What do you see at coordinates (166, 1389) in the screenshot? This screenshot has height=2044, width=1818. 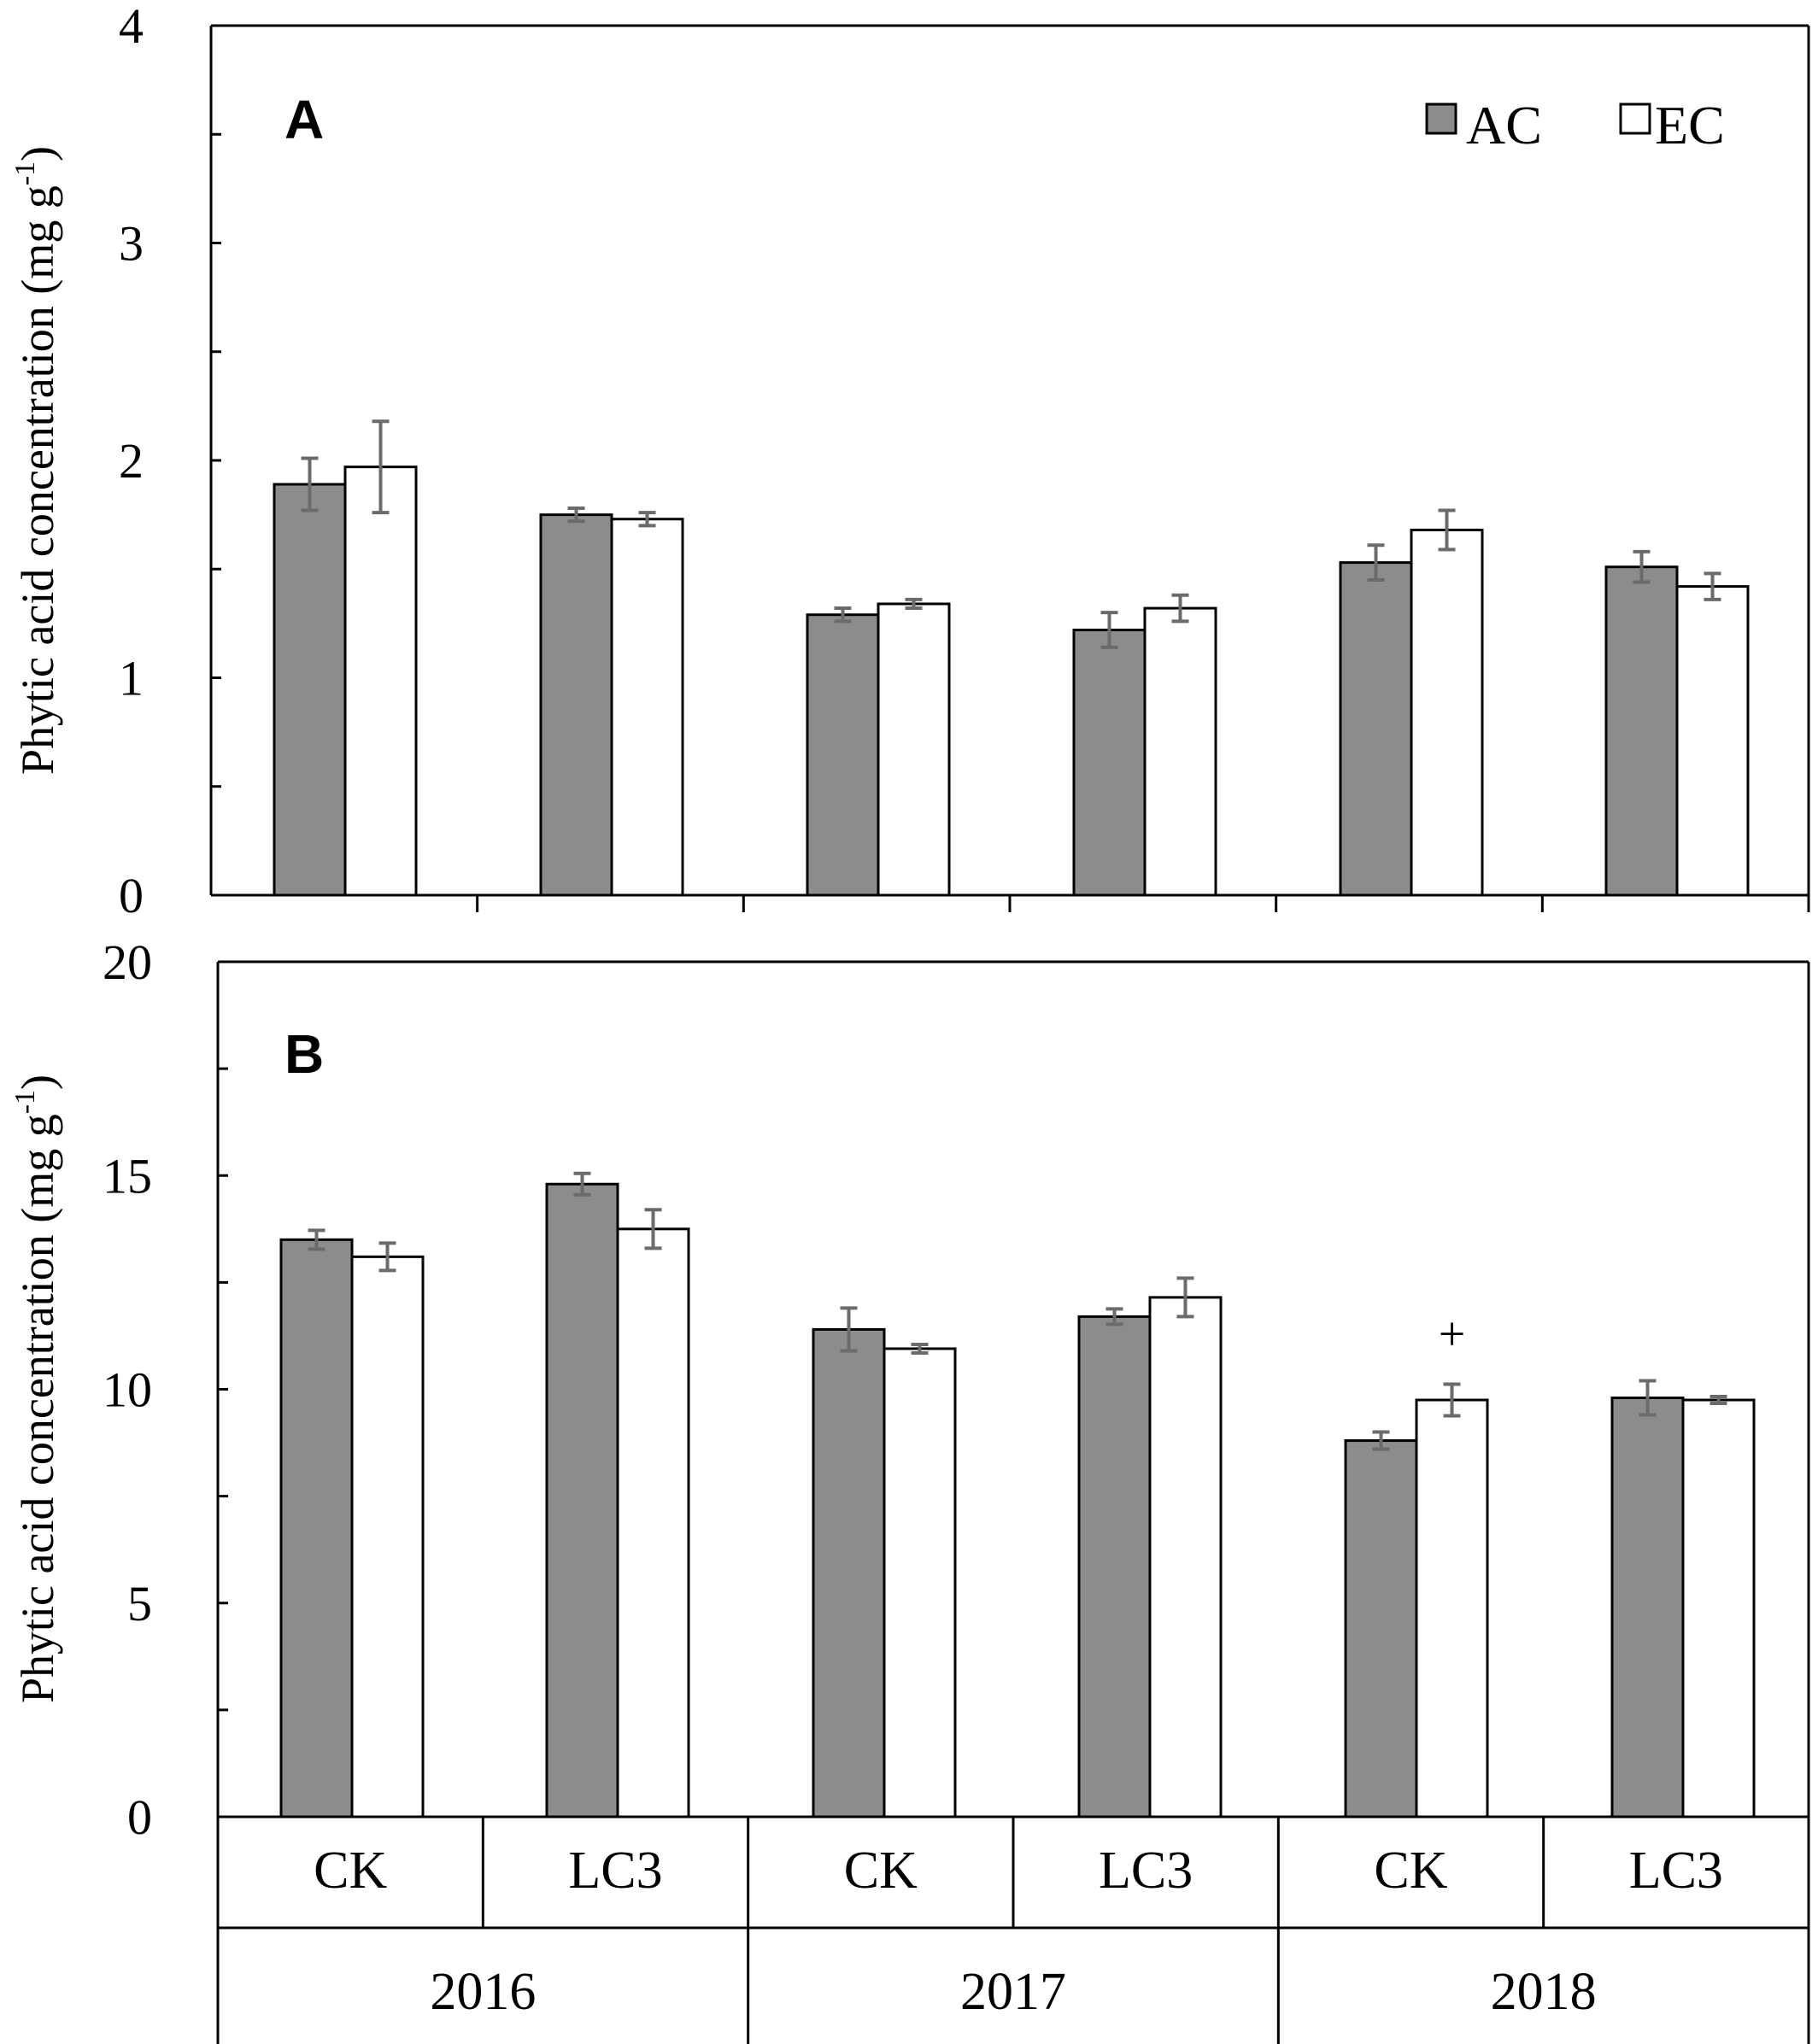 I see `panel-b-y-ticks: 0 5 10 15 20` at bounding box center [166, 1389].